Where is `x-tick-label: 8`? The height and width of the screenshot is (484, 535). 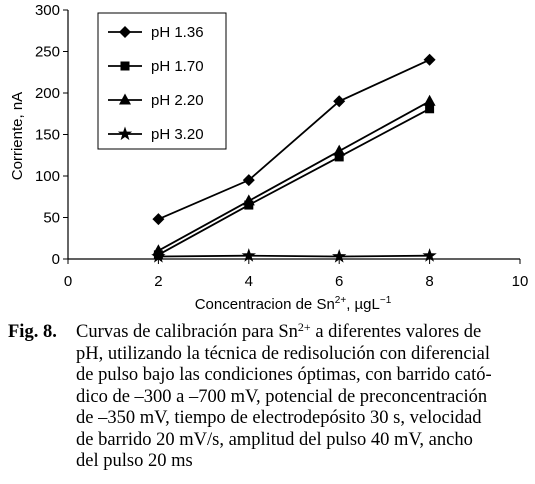
x-tick-label: 8 is located at coordinates (429, 281).